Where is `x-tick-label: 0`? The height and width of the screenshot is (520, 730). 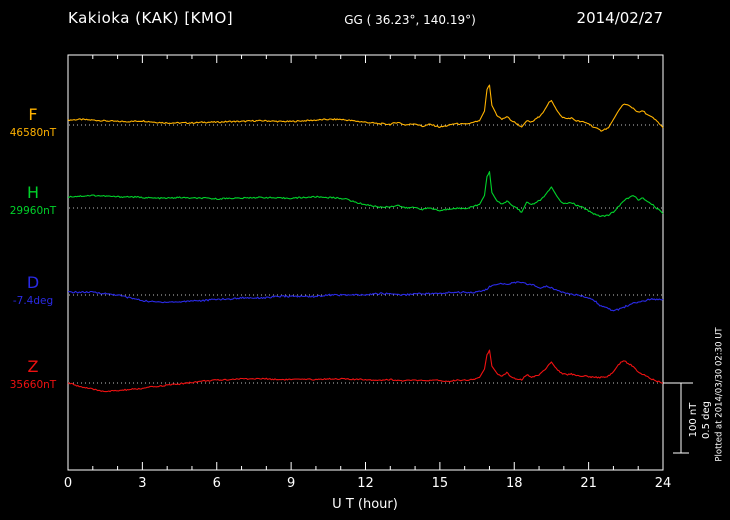
x-tick-label: 0 is located at coordinates (68, 483).